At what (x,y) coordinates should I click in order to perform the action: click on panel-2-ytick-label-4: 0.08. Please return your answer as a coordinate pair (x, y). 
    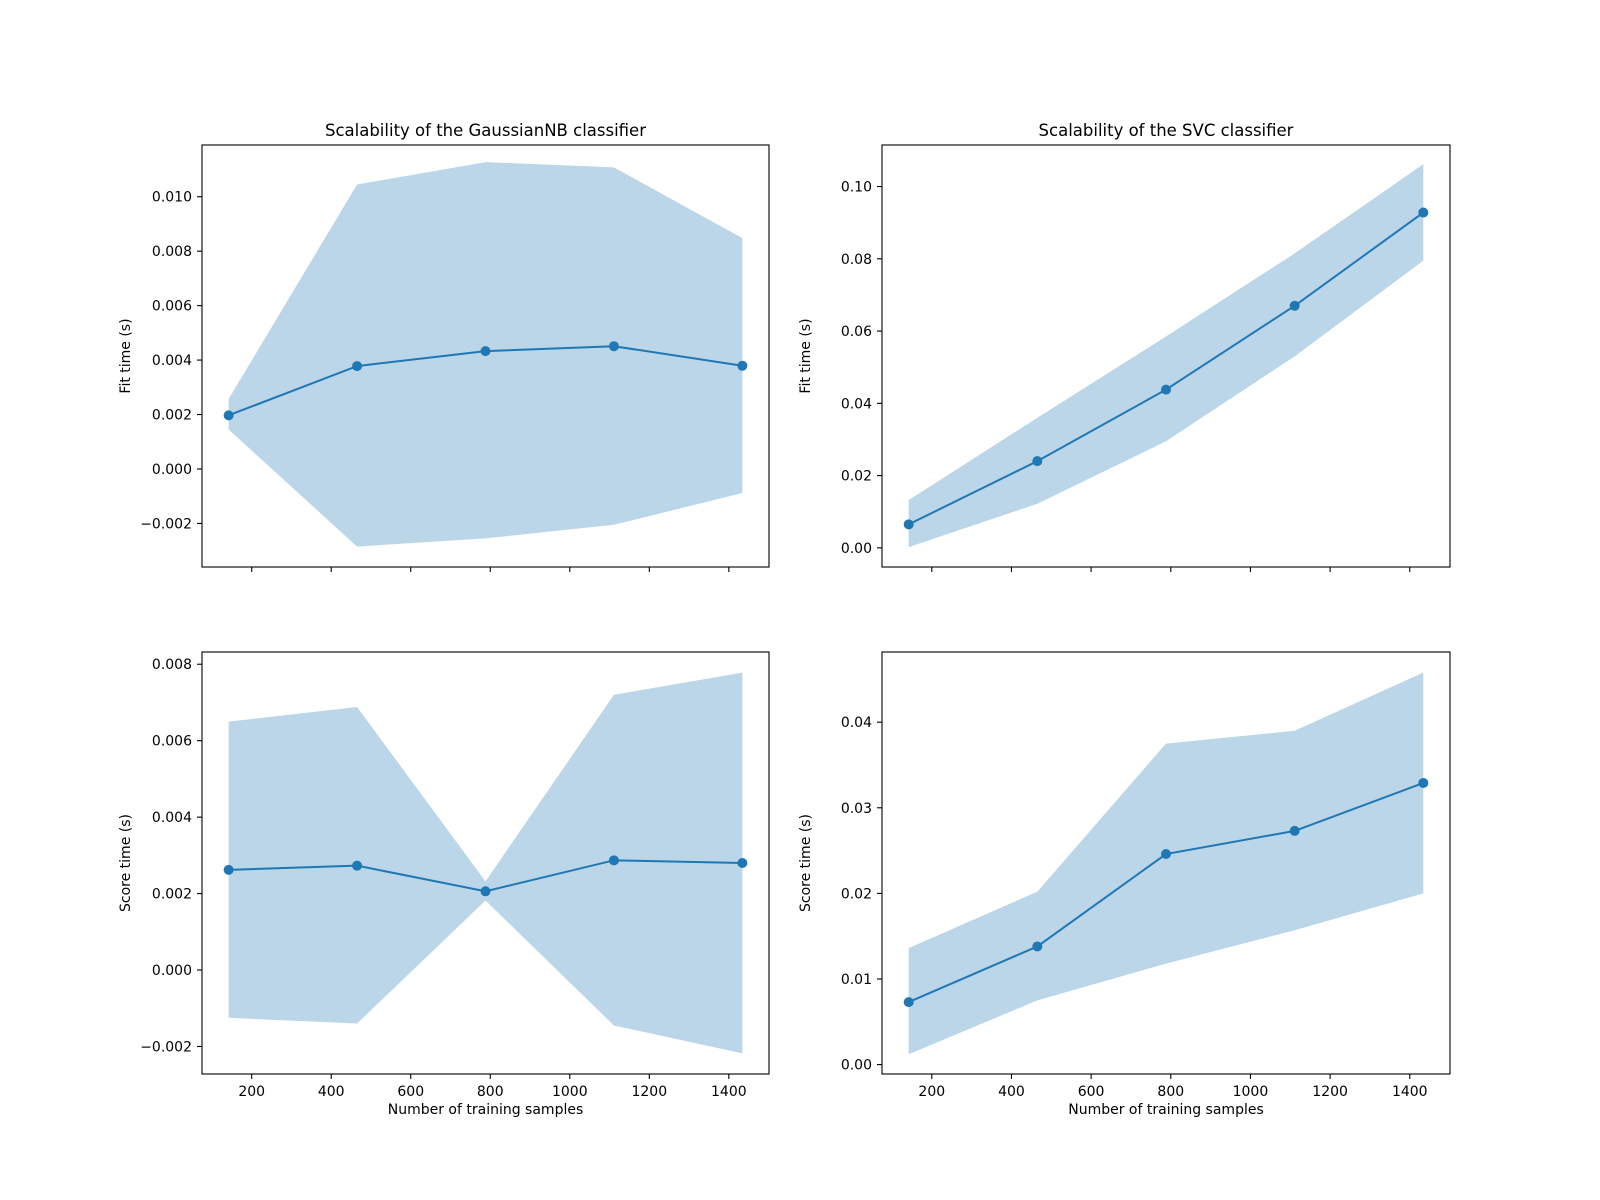
    Looking at the image, I should click on (856, 260).